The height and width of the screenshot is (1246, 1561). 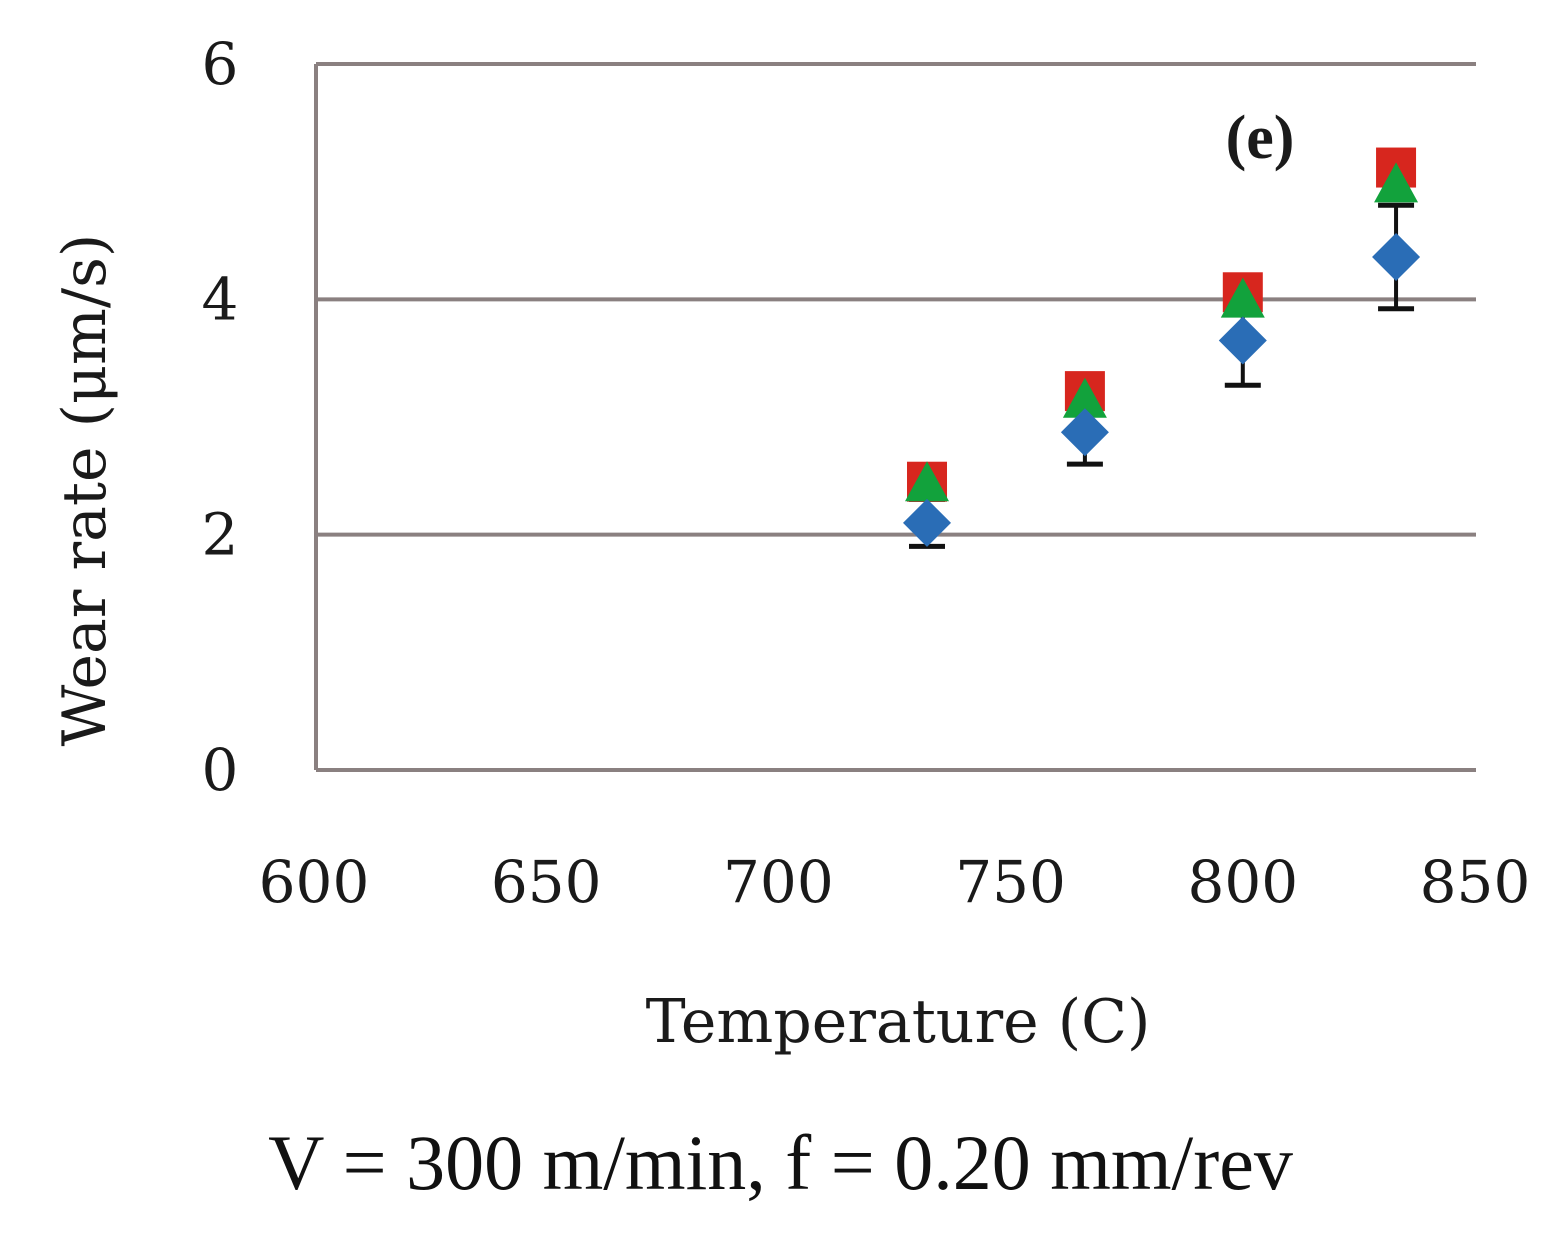 I want to click on y-tick-label: 0, so click(x=220, y=770).